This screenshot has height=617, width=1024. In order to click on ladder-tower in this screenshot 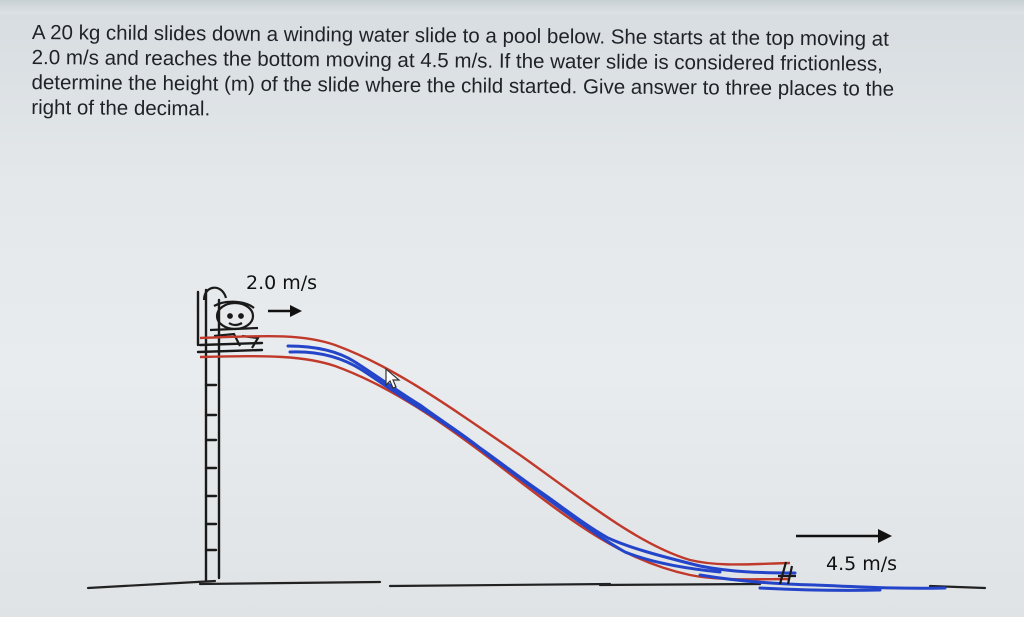, I will do `click(230, 435)`.